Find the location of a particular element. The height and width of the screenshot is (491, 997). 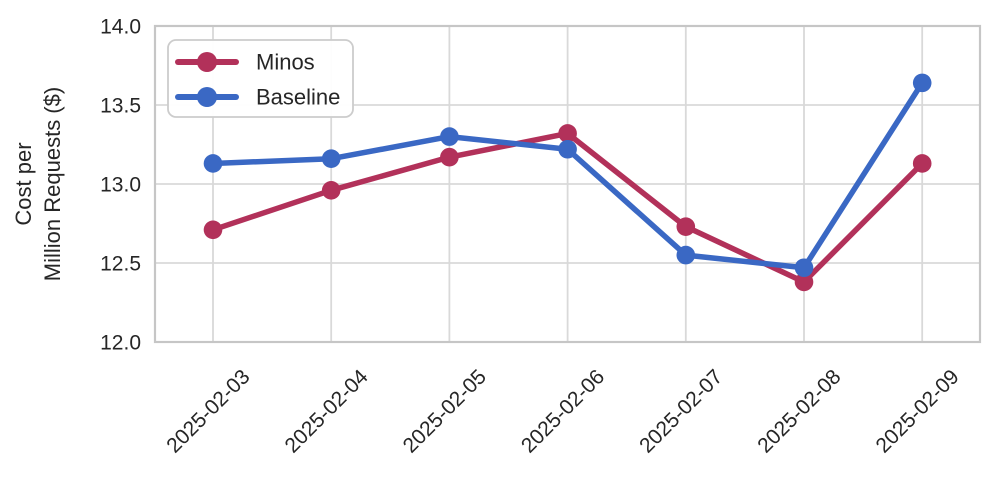

x-tick-label-3: 2025-02-06 is located at coordinates (563, 411).